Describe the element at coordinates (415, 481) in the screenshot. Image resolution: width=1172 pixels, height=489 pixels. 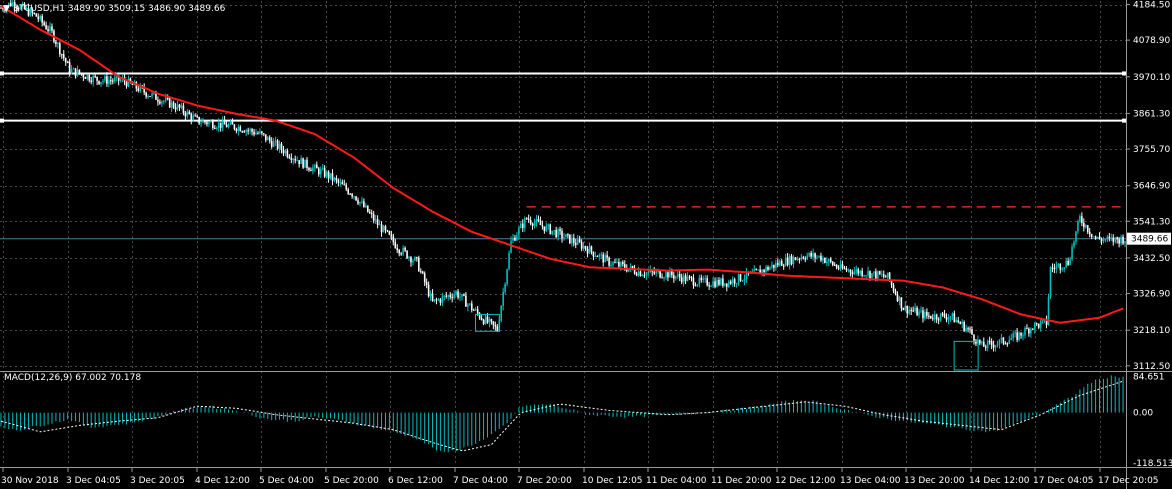
I see `time-tick-label: 6 Dec 12:00` at that location.